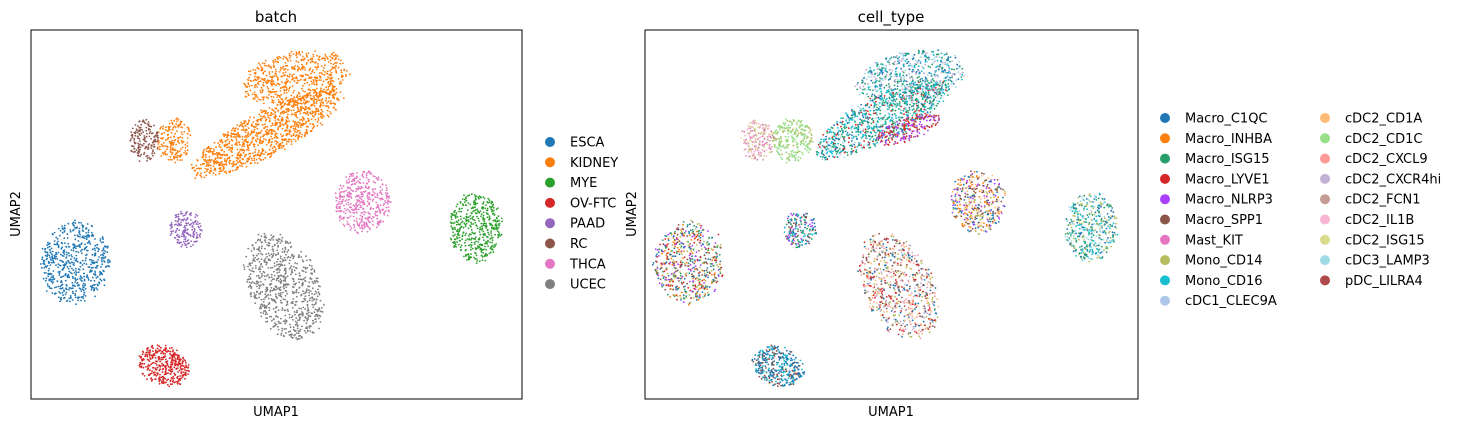 The width and height of the screenshot is (1473, 429). I want to click on batch-ylabel: UMAP2, so click(16, 214).